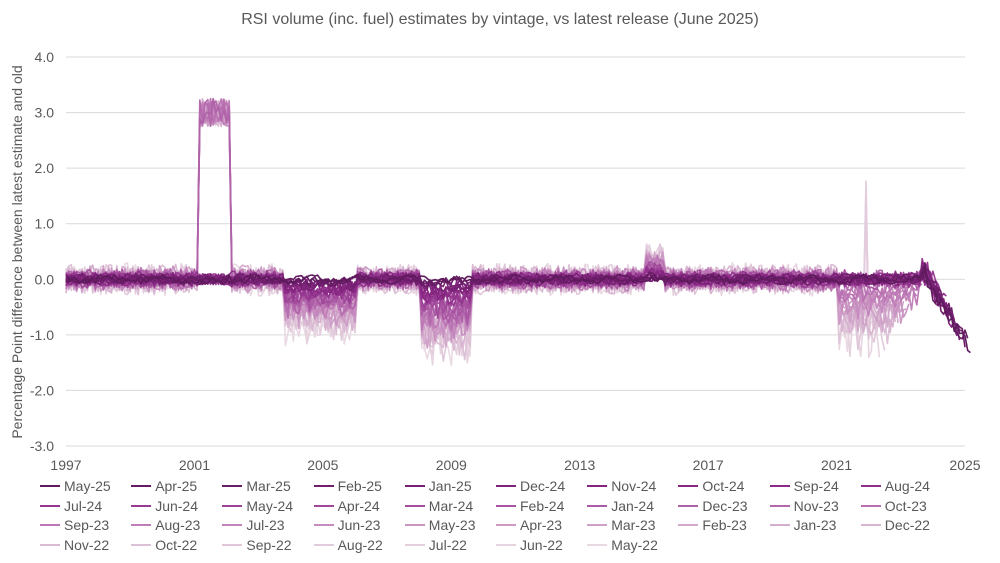  I want to click on y-tick-label: 3.0, so click(45, 113).